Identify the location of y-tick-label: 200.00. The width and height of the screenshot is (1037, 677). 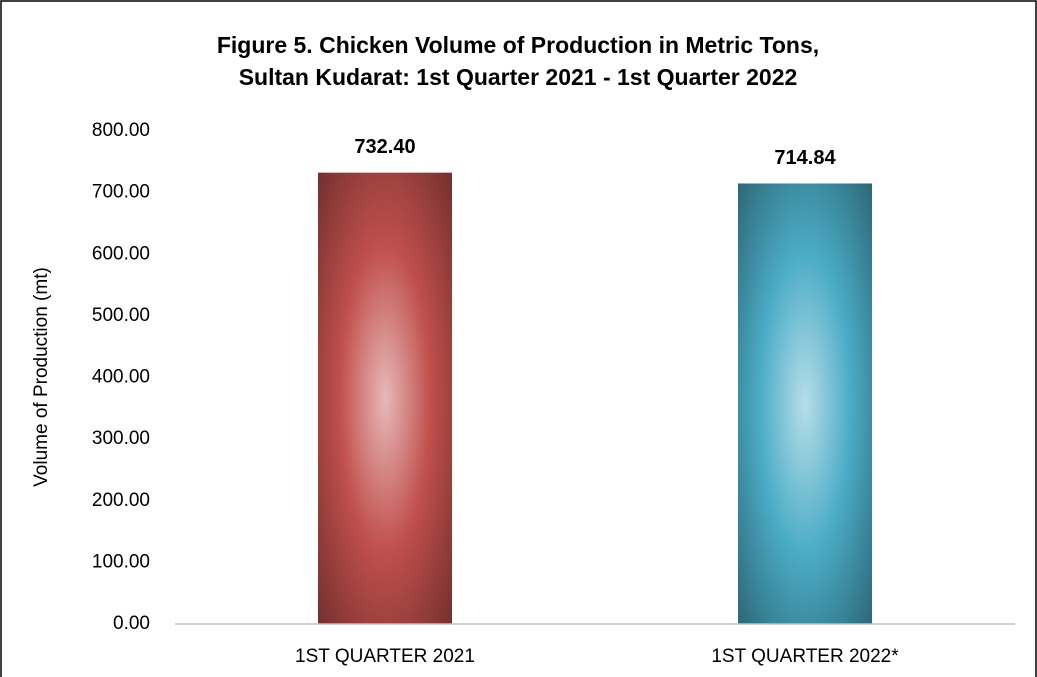
(121, 500).